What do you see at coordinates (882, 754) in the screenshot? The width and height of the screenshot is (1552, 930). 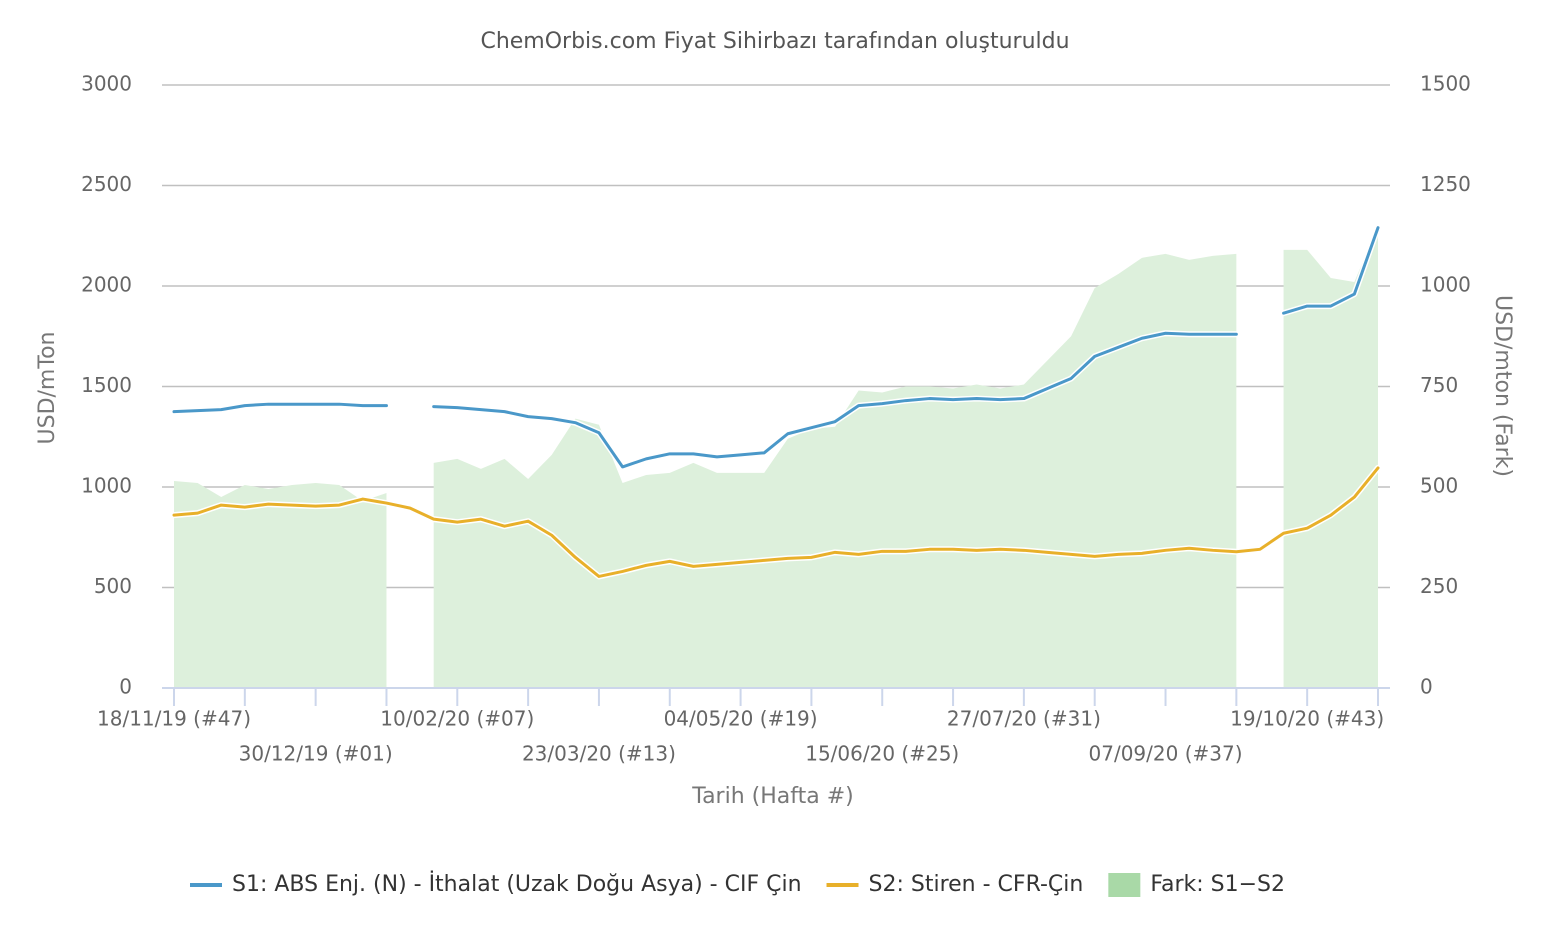 I see `x-tick-label: 15/06/20 (#25)` at bounding box center [882, 754].